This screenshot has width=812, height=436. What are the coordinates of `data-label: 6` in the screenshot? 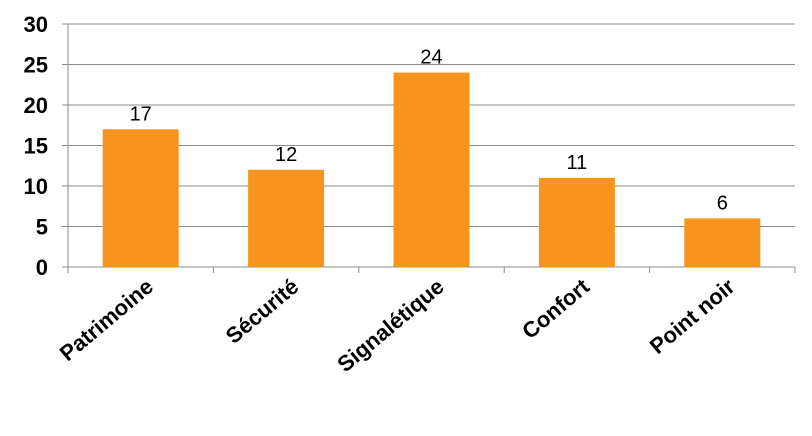 It's located at (722, 203).